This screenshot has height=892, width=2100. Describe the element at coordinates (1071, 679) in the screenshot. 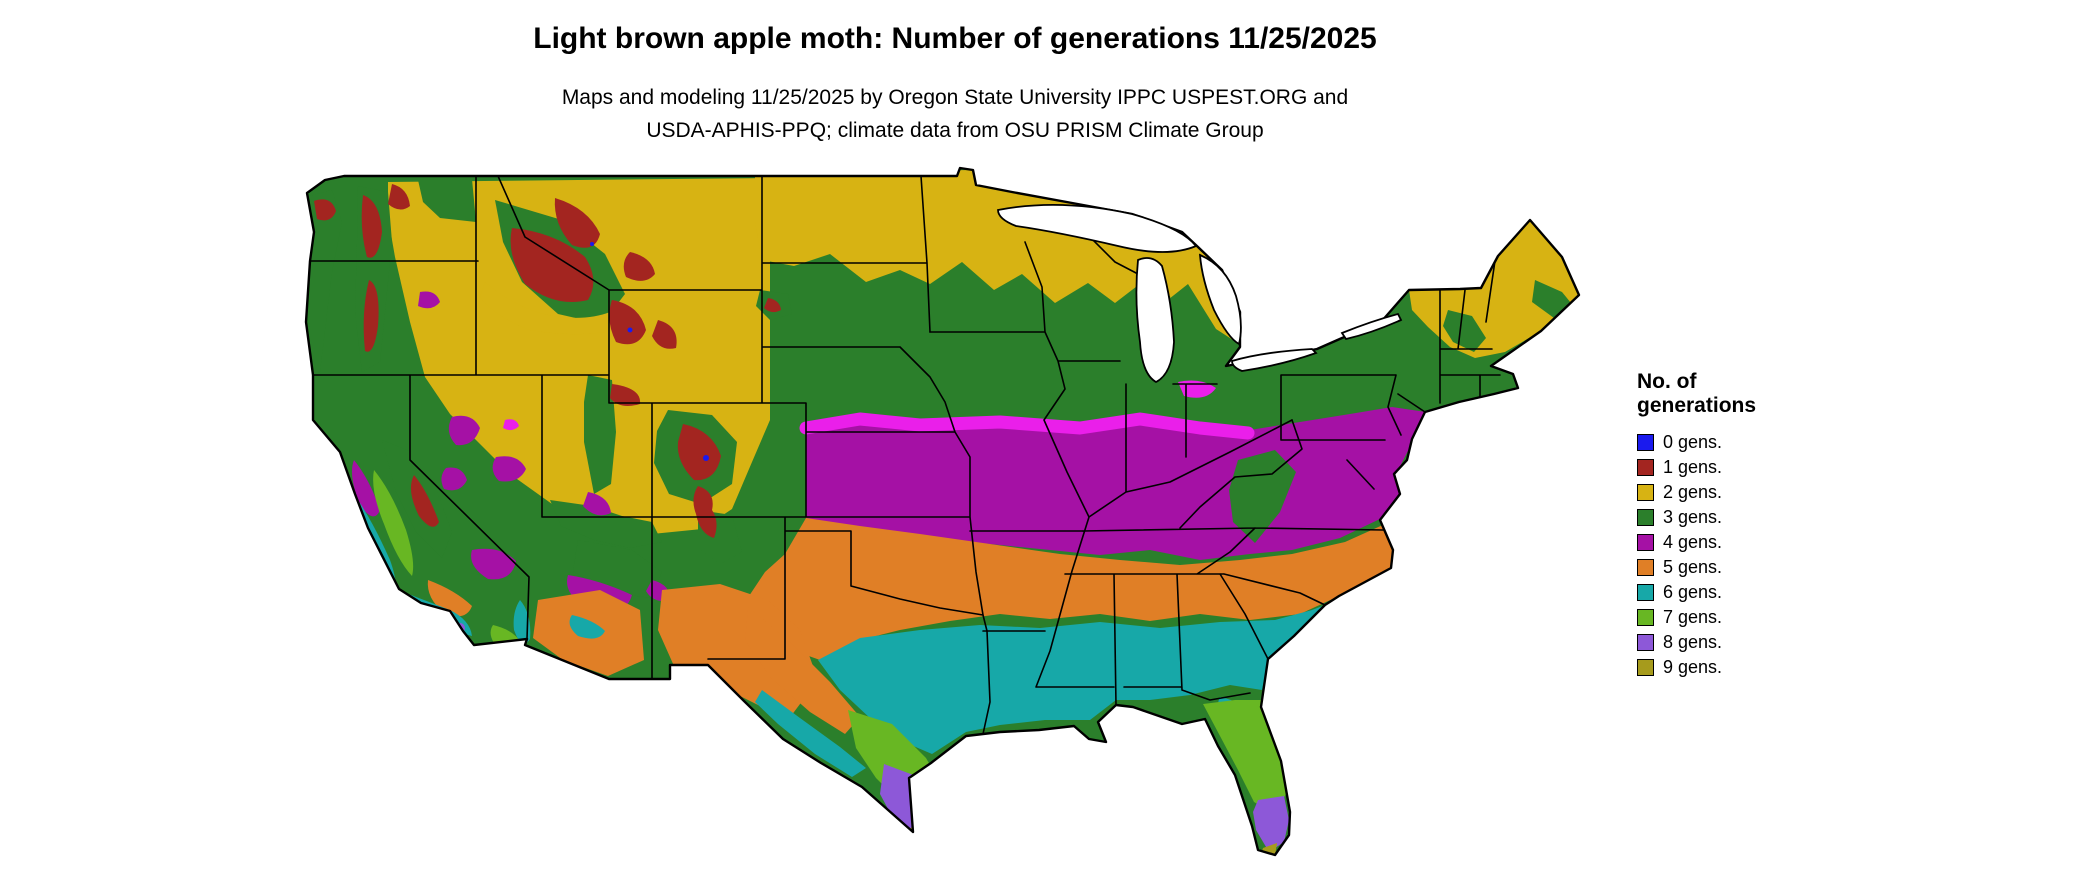

I see `terrain-band-6gens` at that location.